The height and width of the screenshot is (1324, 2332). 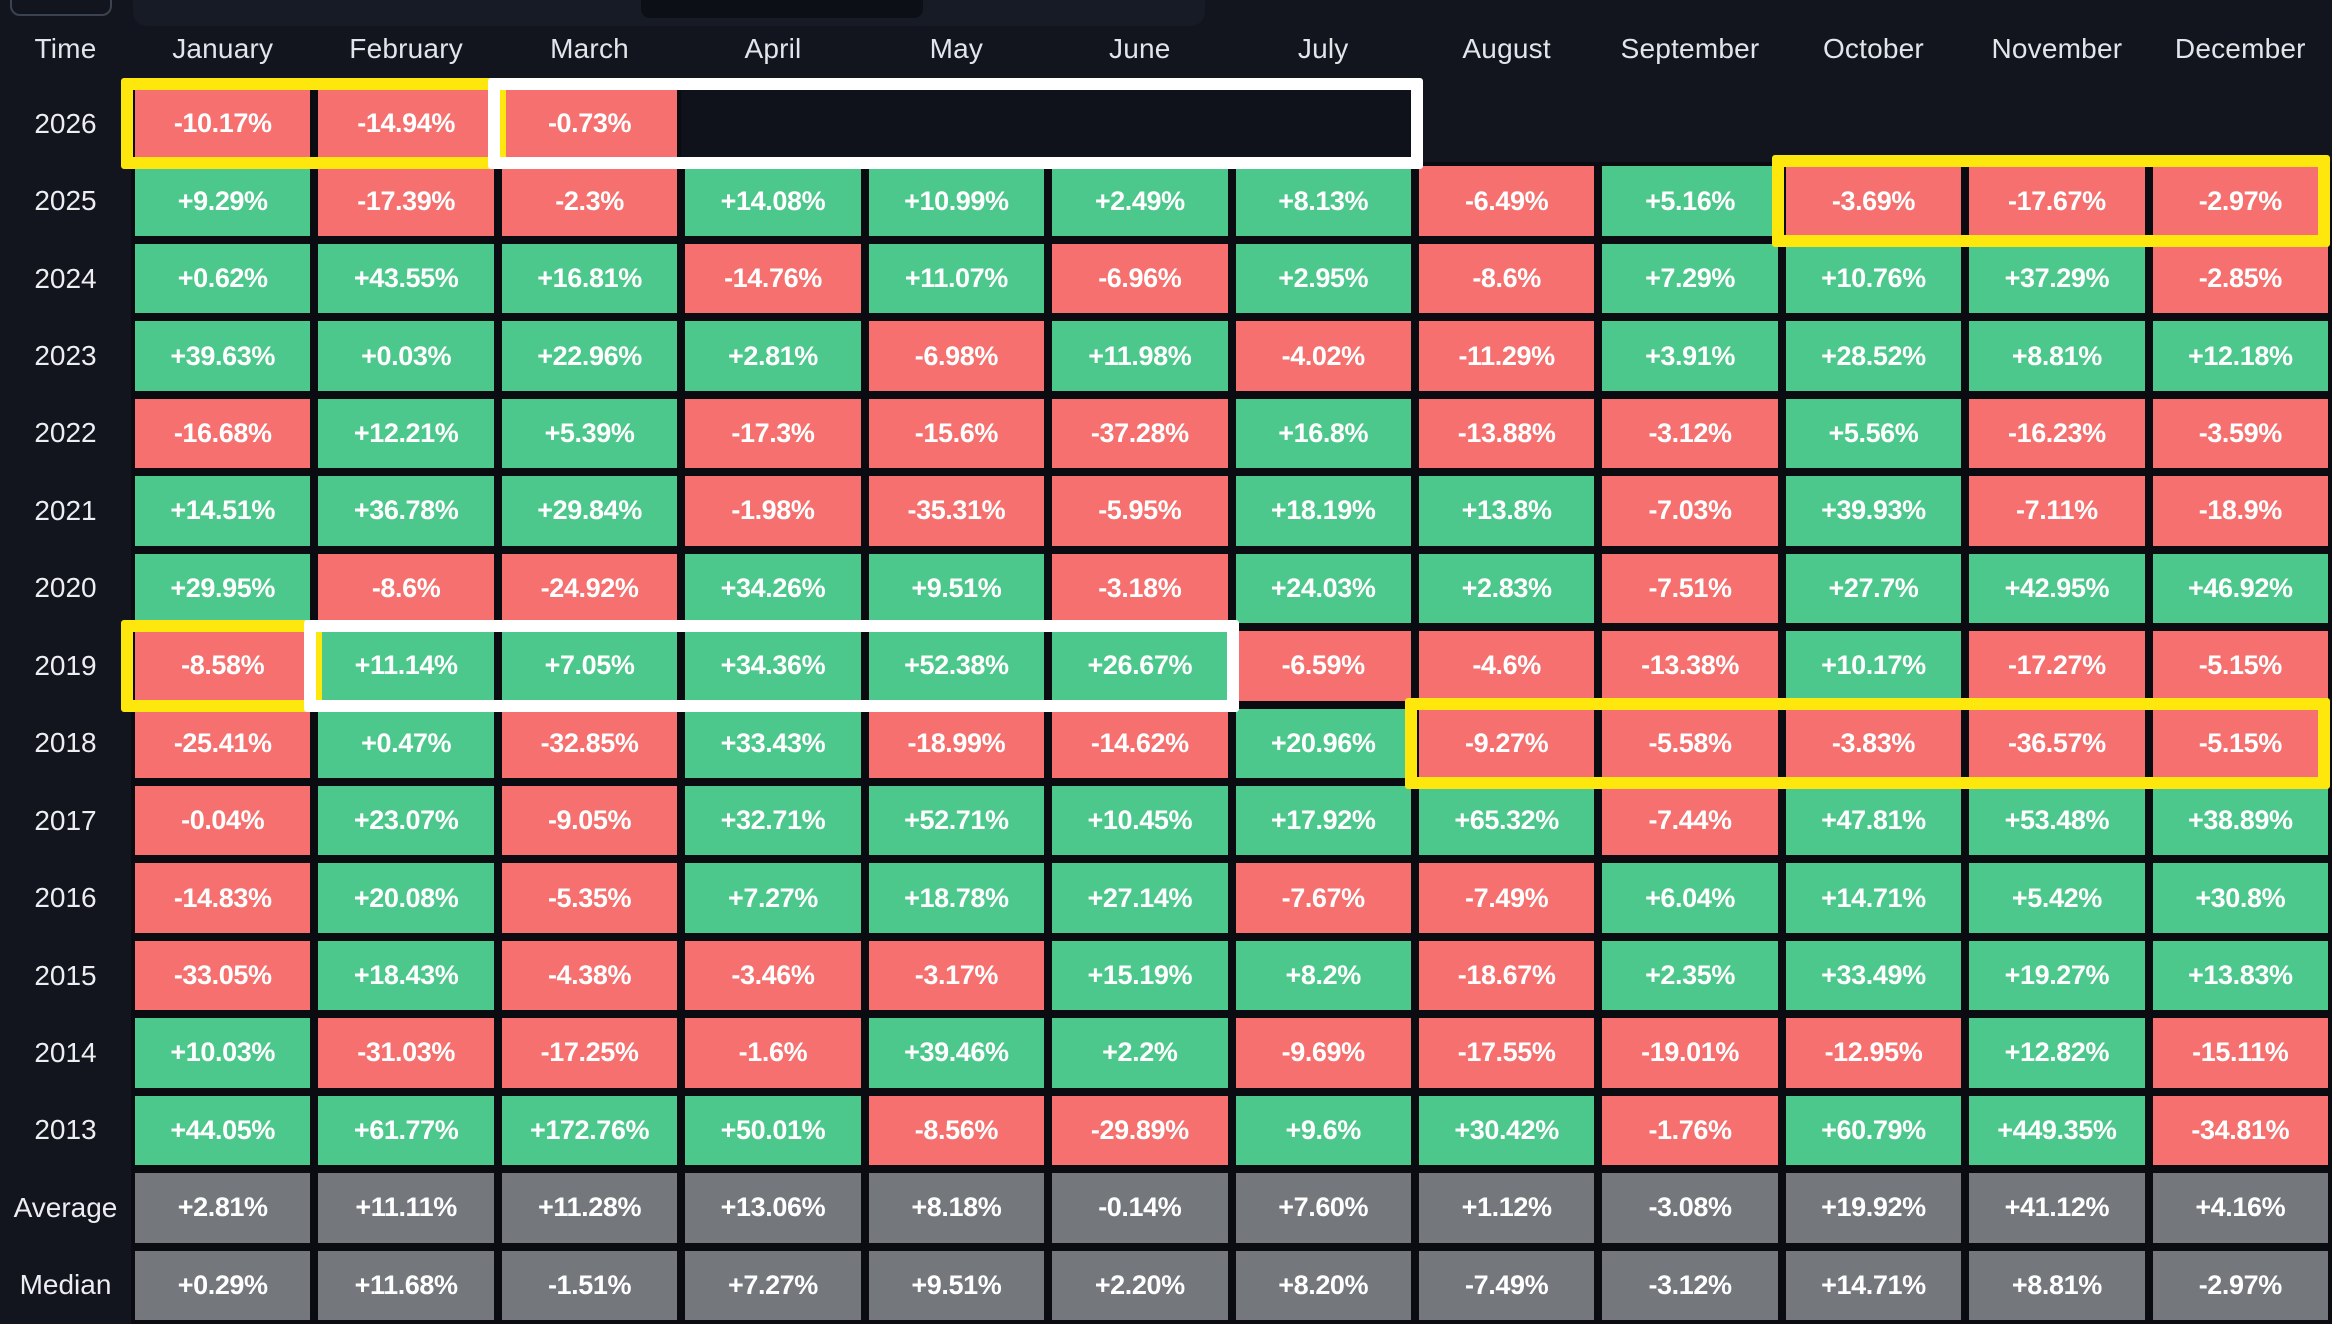 What do you see at coordinates (1690, 666) in the screenshot?
I see `cell-2019-september: -13.38%` at bounding box center [1690, 666].